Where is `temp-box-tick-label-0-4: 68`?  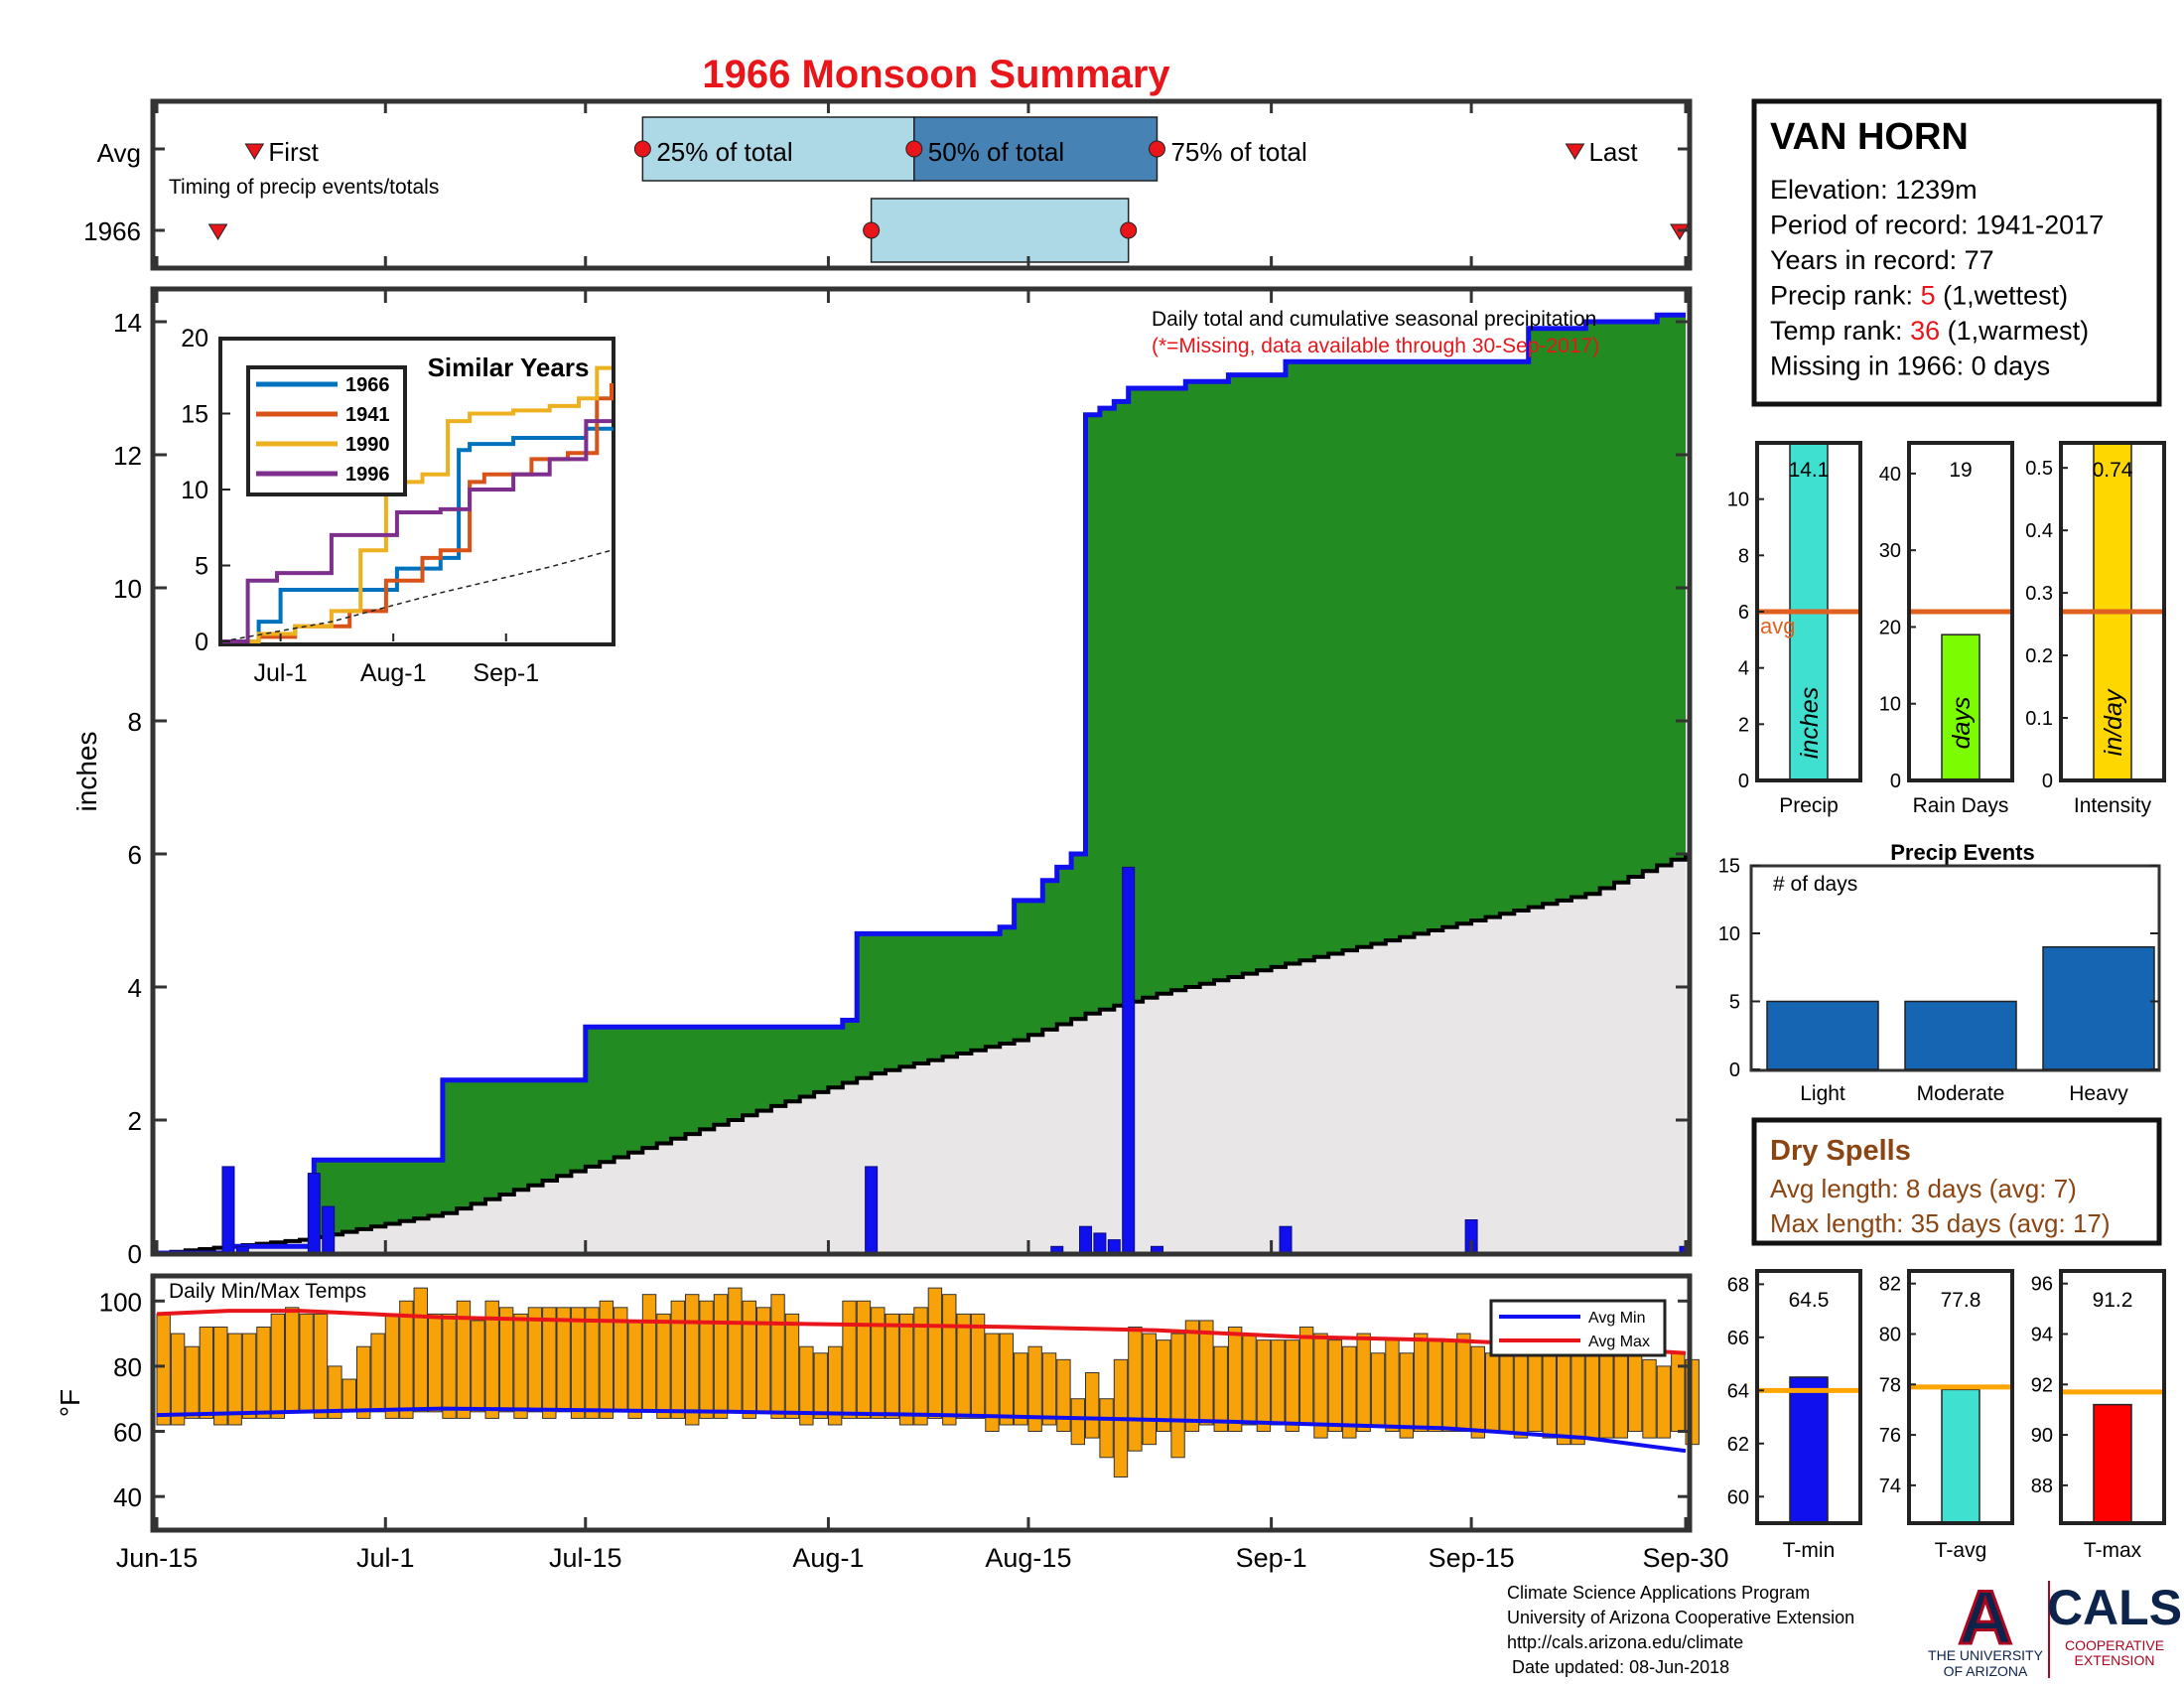 temp-box-tick-label-0-4: 68 is located at coordinates (1738, 1285).